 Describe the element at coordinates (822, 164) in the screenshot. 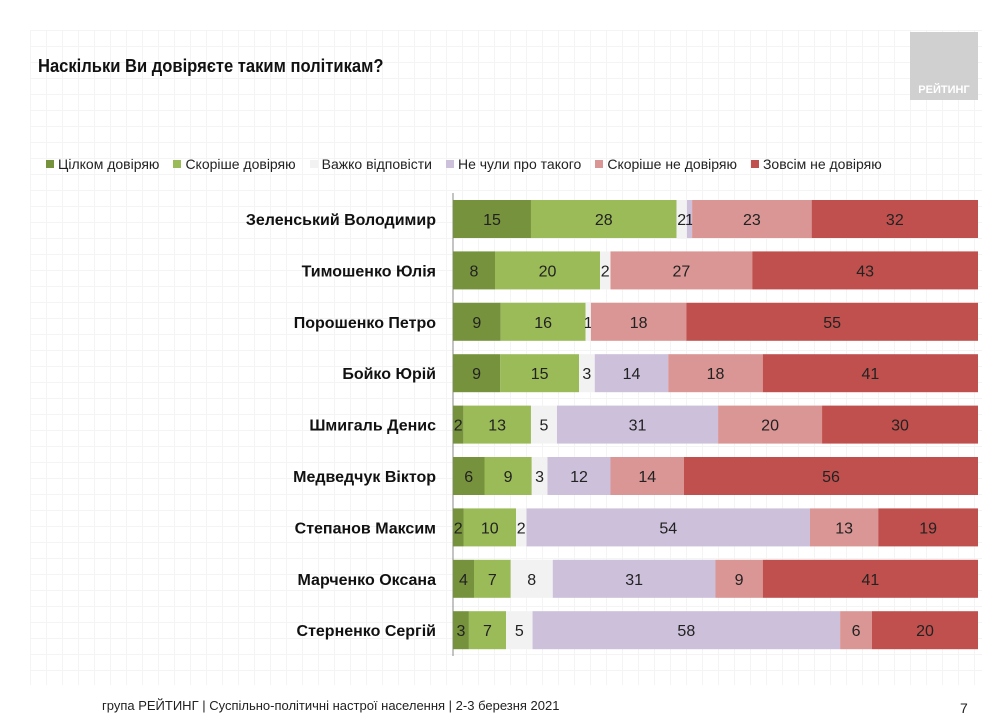

I see `legend-label: Зовсім не довіряю` at that location.